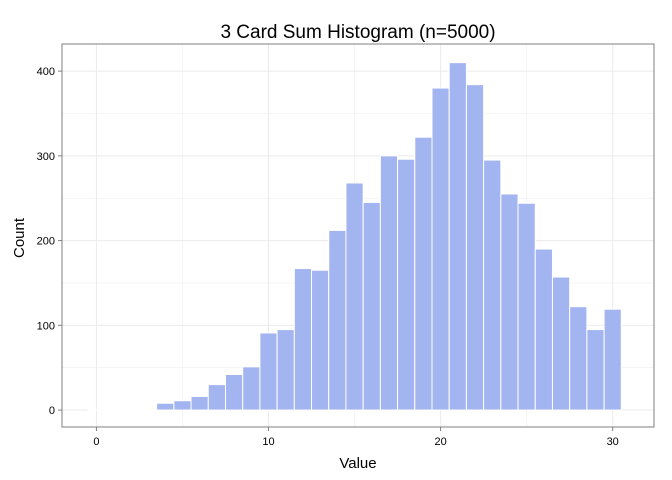  Describe the element at coordinates (357, 463) in the screenshot. I see `x-axis-label: Value` at that location.